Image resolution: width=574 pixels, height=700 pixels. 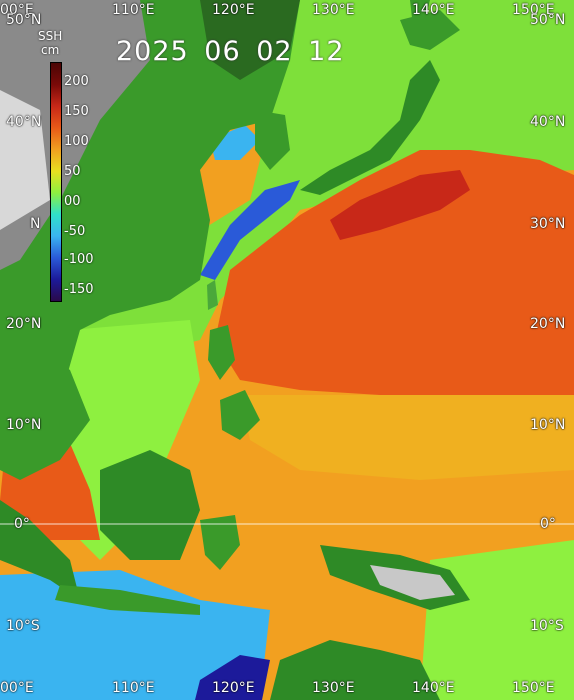 I want to click on land-borneo, so click(x=150, y=505).